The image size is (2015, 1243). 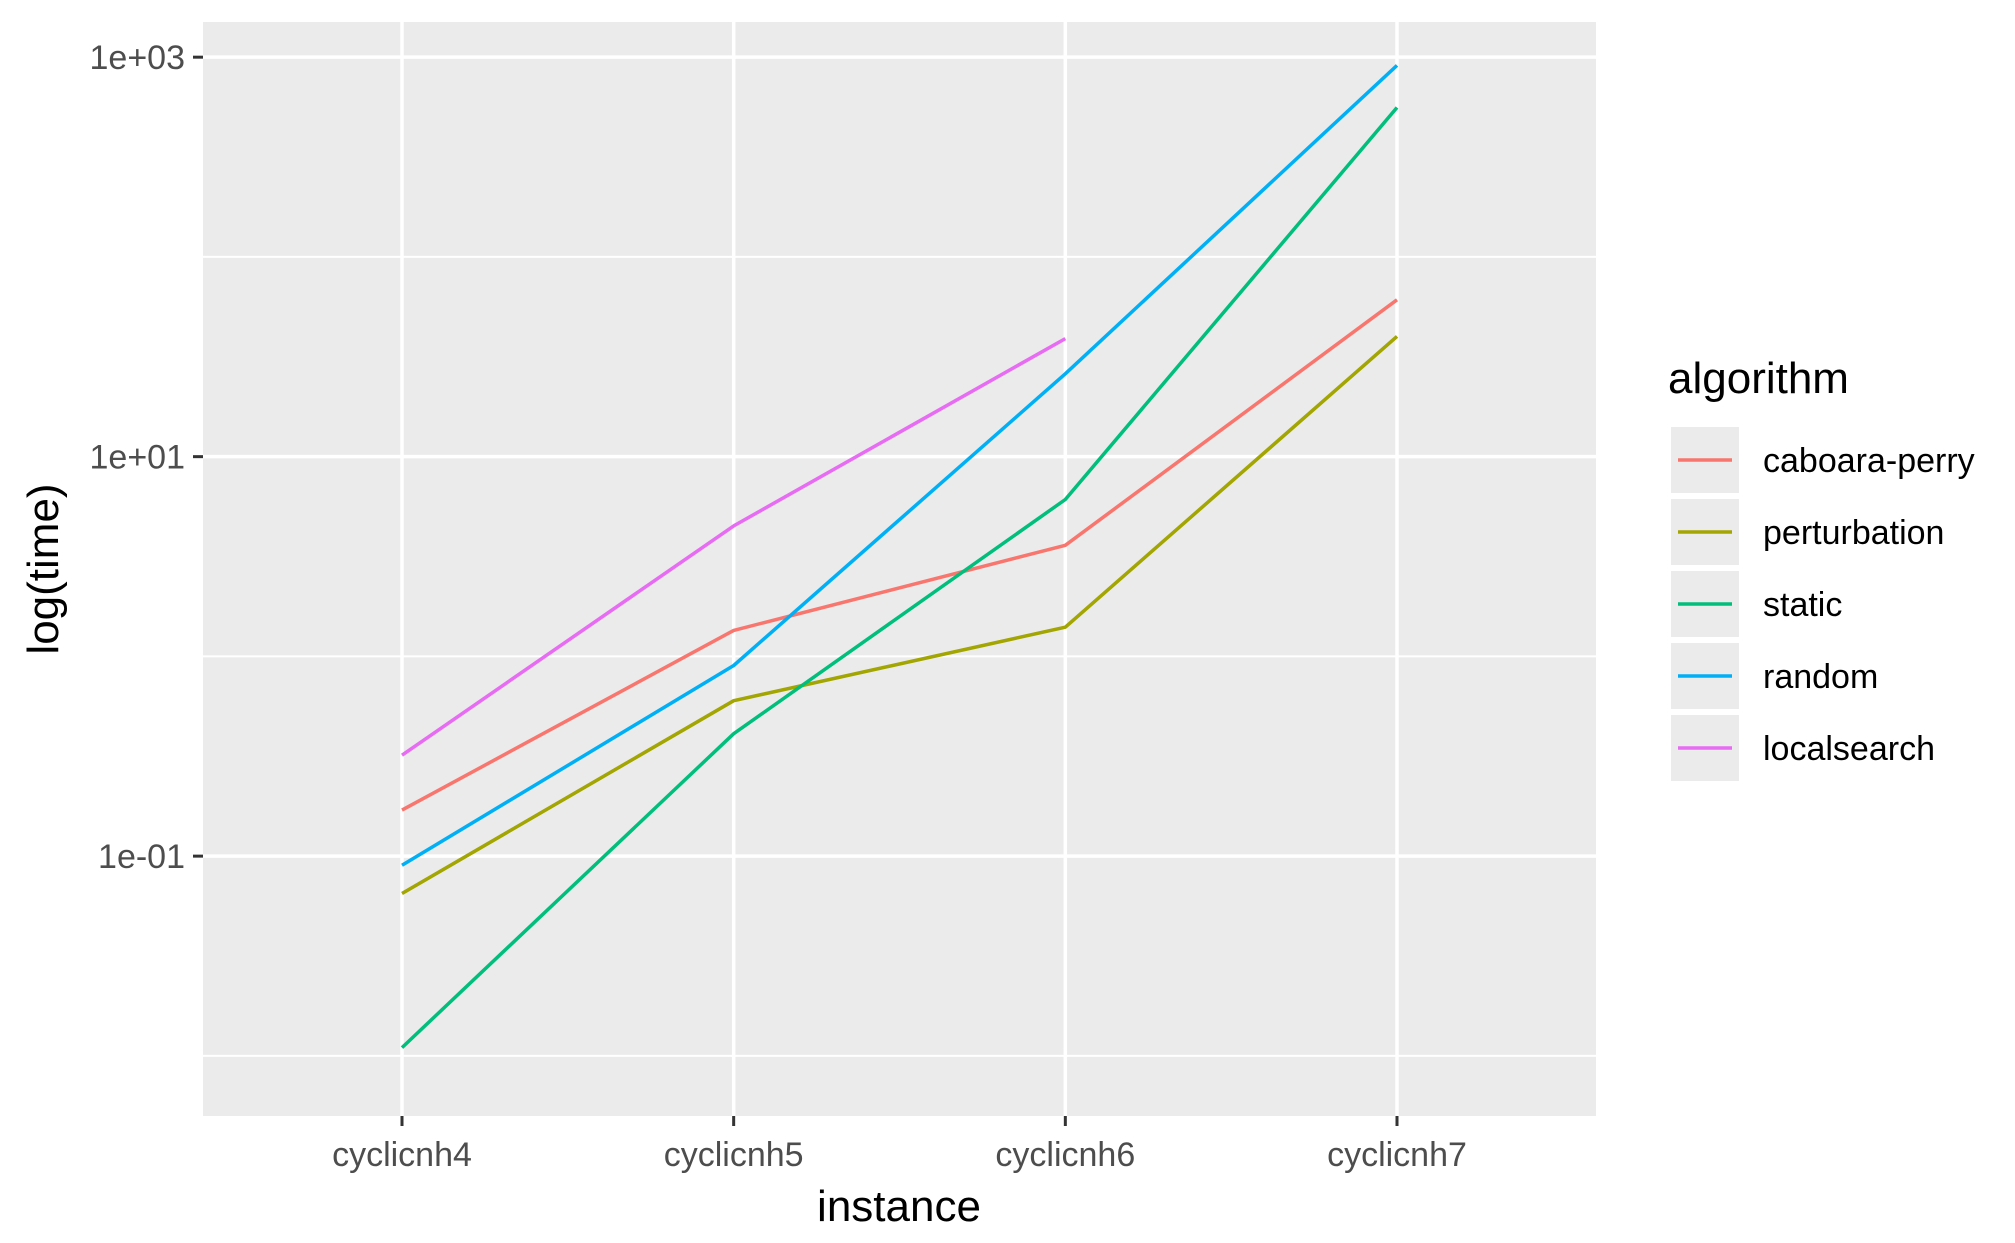 What do you see at coordinates (138, 458) in the screenshot?
I see `y-tick-label: 1e+01` at bounding box center [138, 458].